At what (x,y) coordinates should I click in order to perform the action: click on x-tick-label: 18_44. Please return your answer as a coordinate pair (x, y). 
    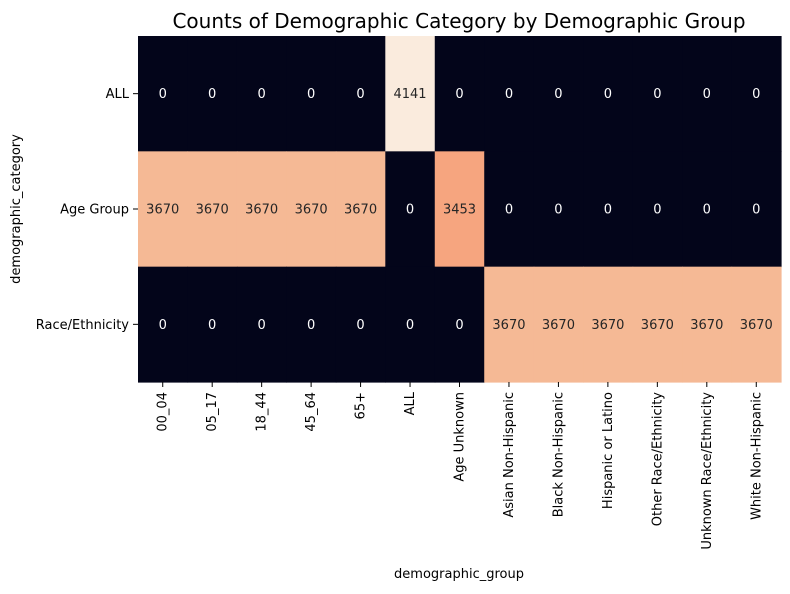
    Looking at the image, I should click on (262, 412).